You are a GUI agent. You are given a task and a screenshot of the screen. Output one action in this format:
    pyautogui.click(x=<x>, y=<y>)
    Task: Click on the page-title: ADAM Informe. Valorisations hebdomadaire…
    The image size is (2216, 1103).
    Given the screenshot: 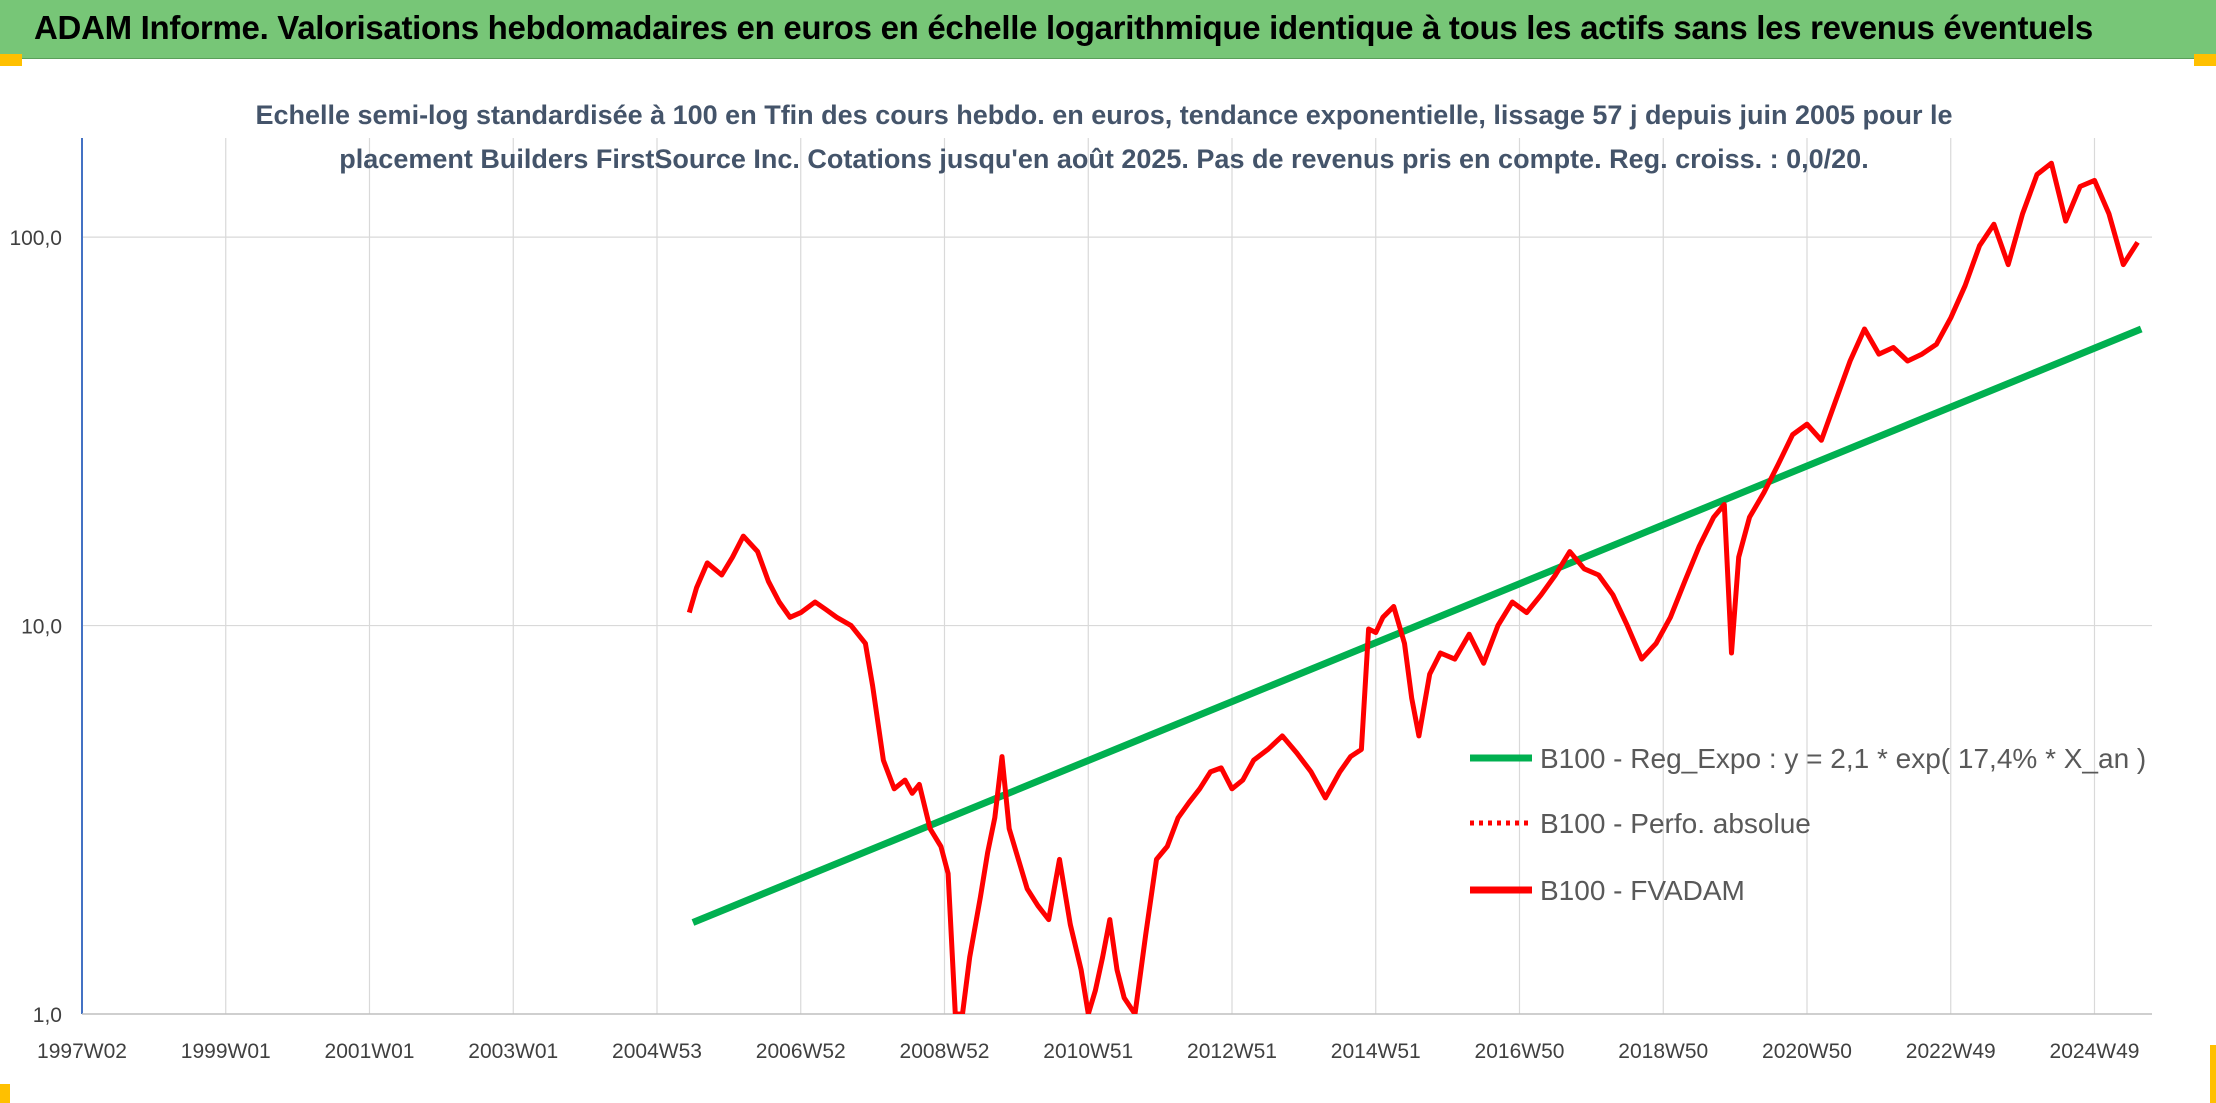 What is the action you would take?
    pyautogui.click(x=1063, y=27)
    